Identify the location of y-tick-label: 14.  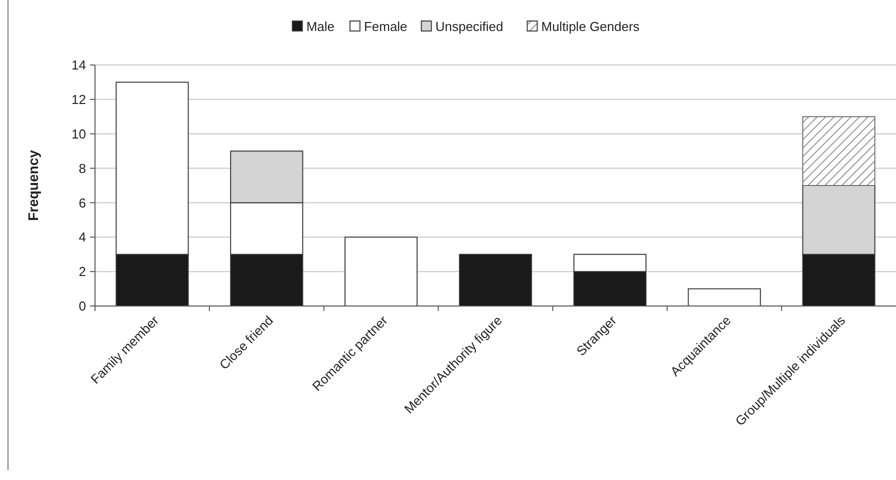
(79, 65).